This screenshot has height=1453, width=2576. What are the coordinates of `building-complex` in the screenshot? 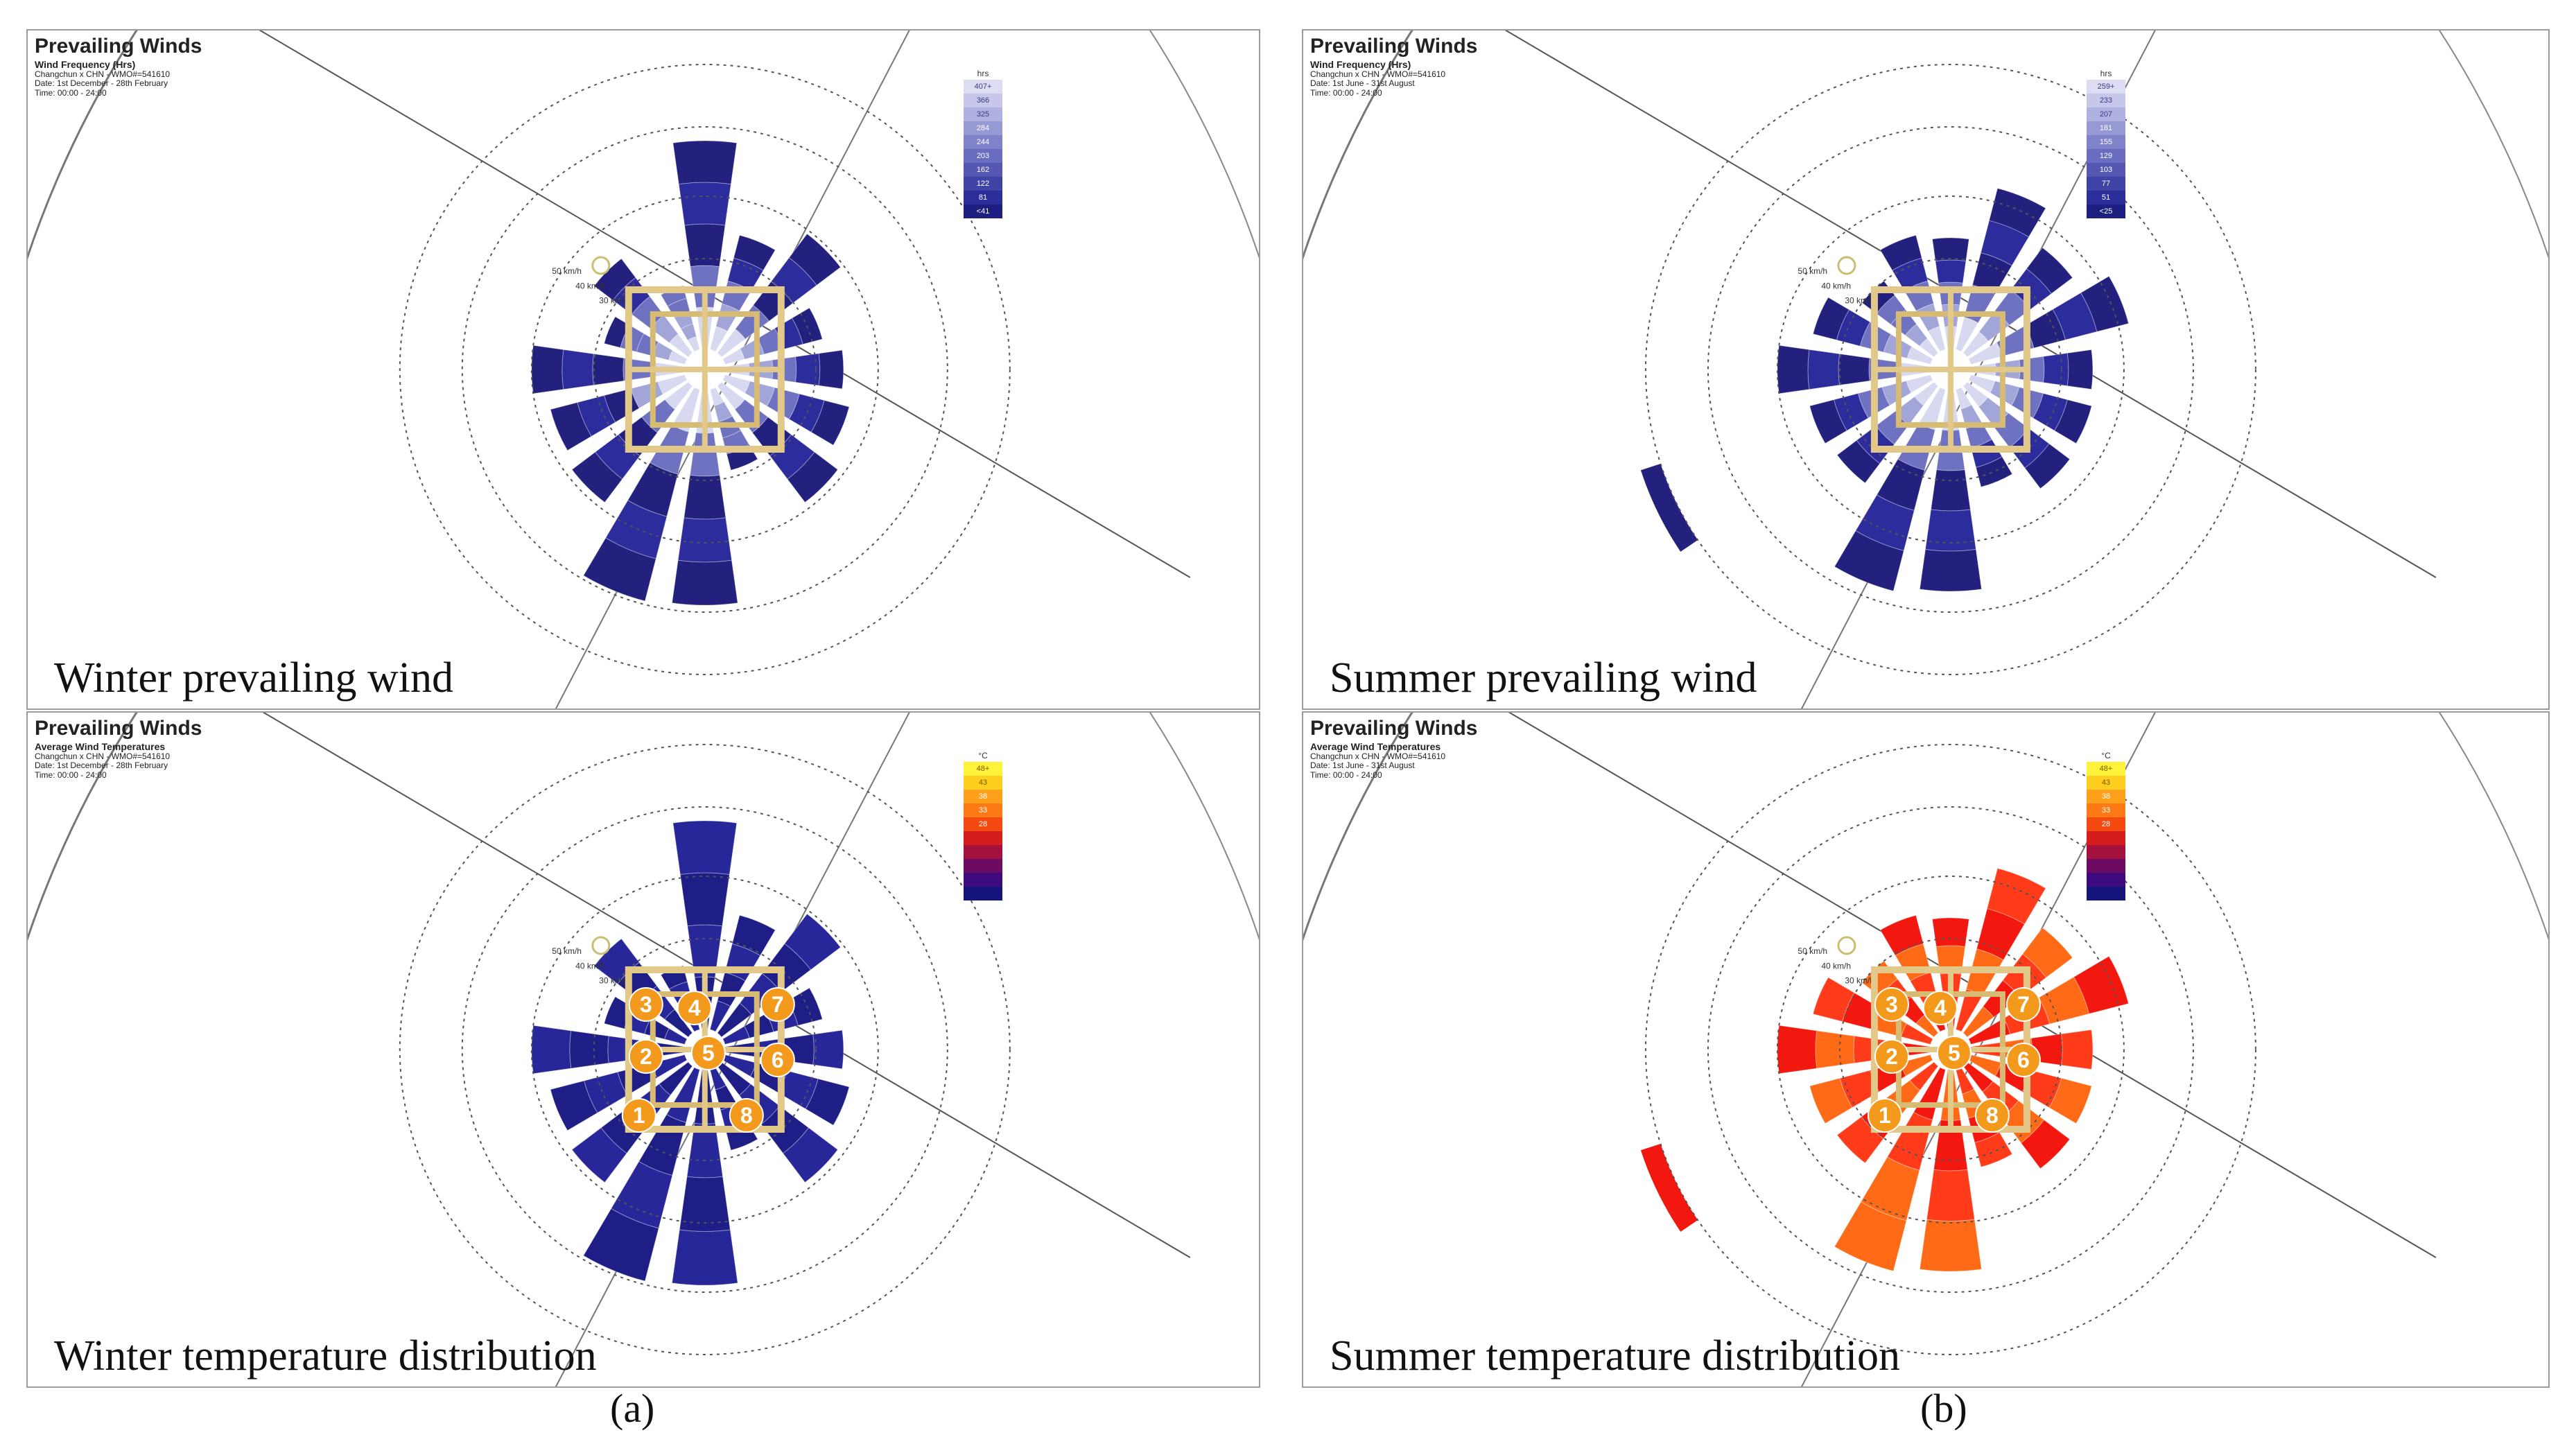 It's located at (688, 354).